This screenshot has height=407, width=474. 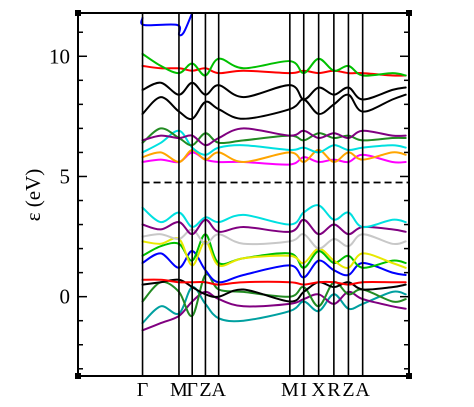 I want to click on y-axis-label: ε (eV), so click(x=33, y=195).